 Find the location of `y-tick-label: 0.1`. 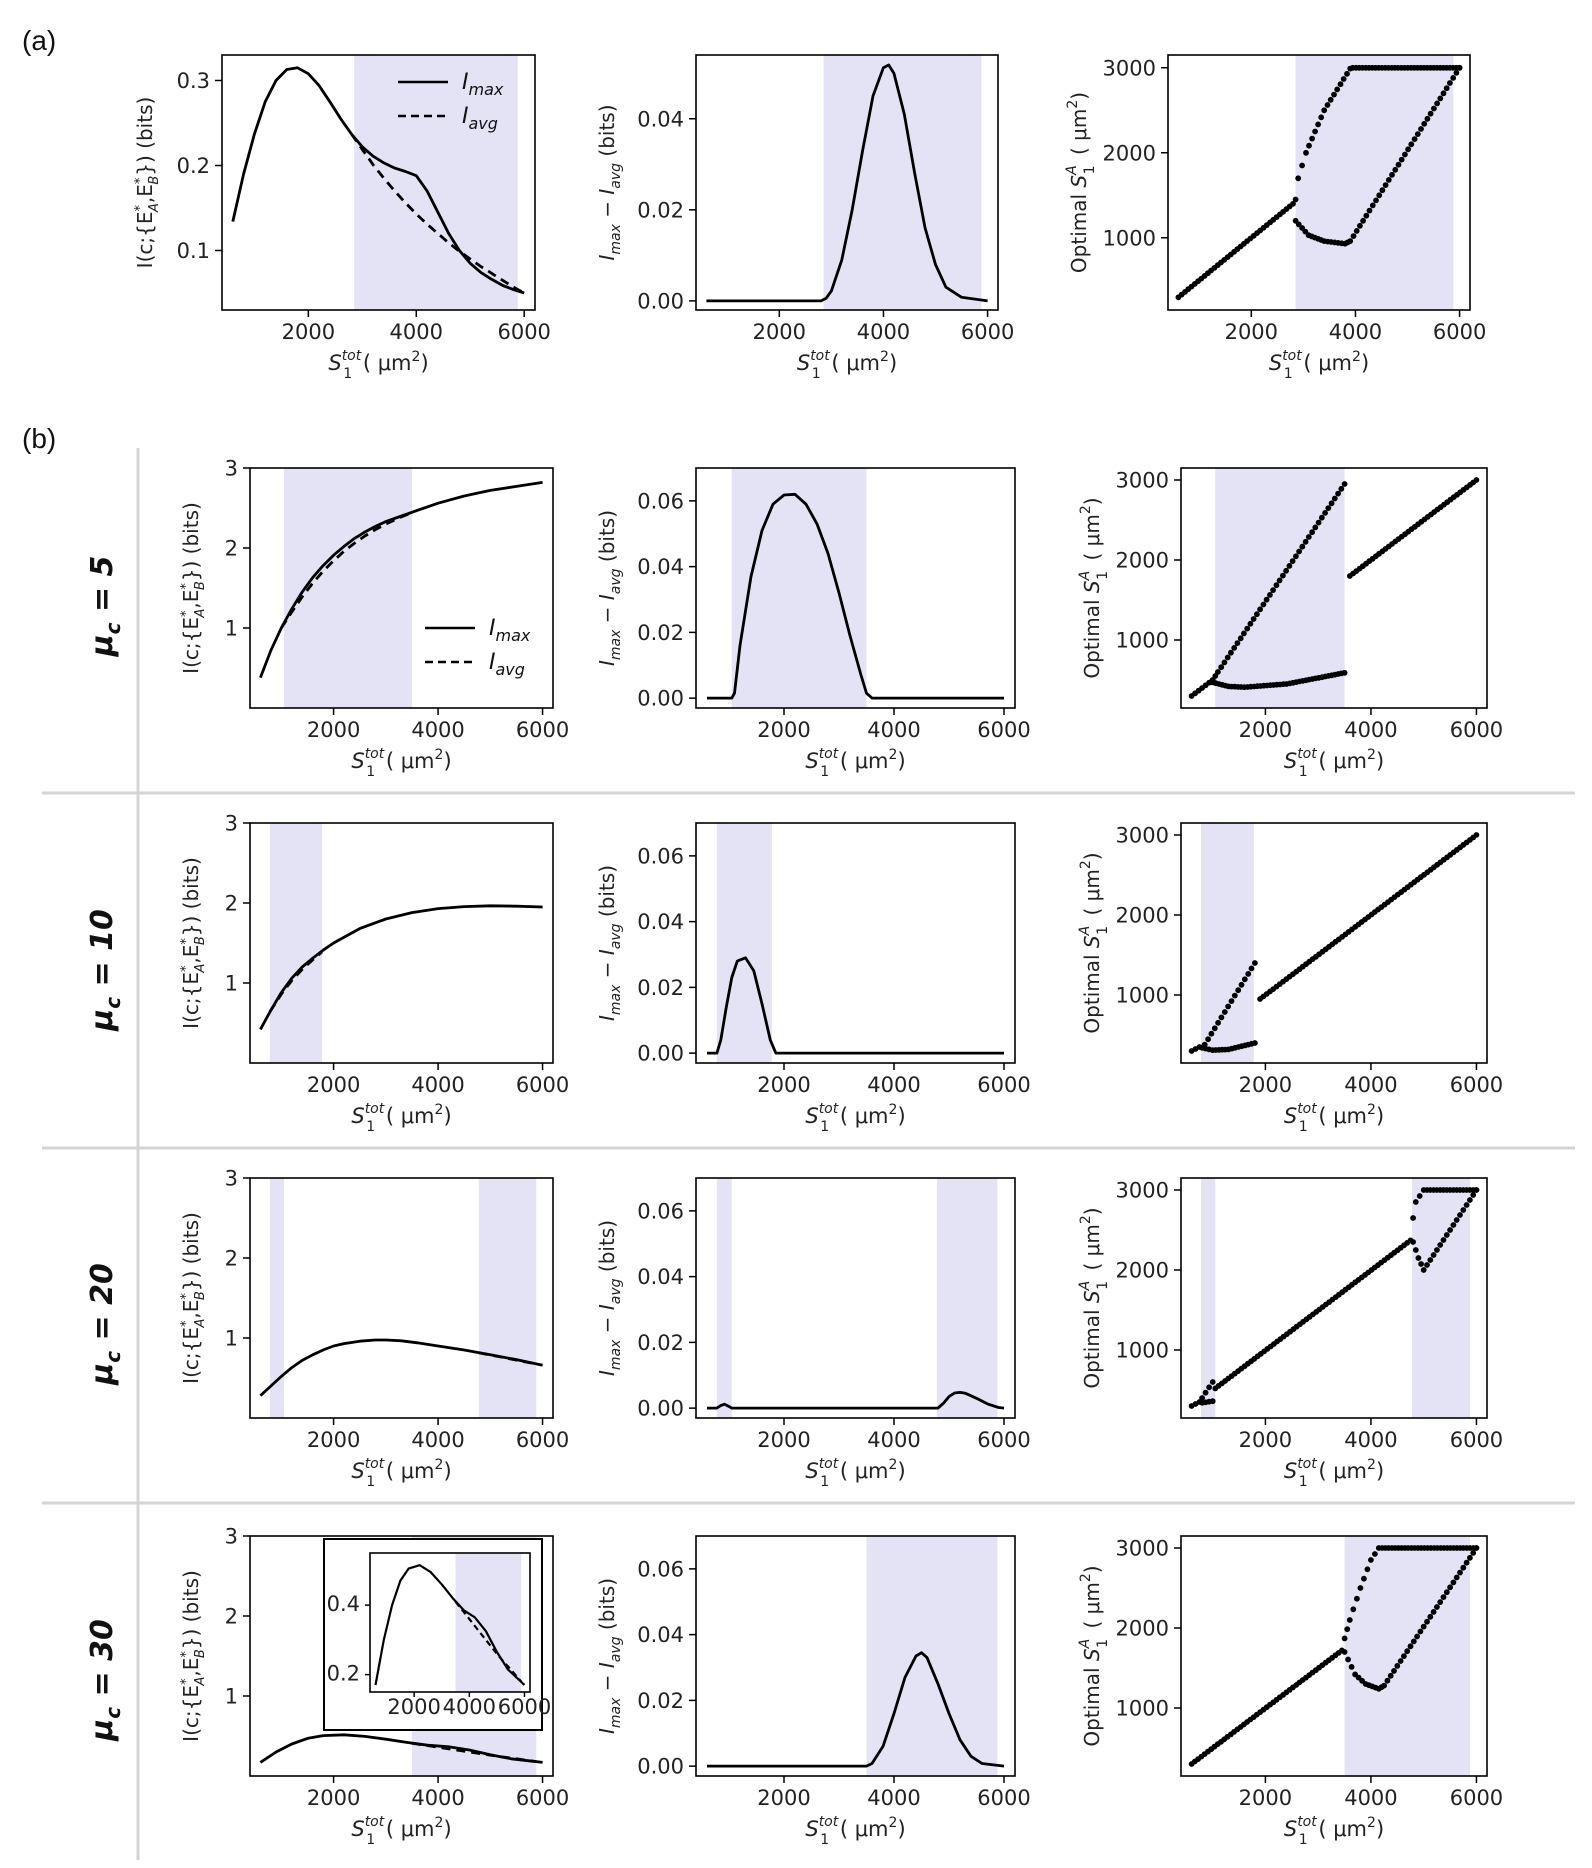

y-tick-label: 0.1 is located at coordinates (193, 251).